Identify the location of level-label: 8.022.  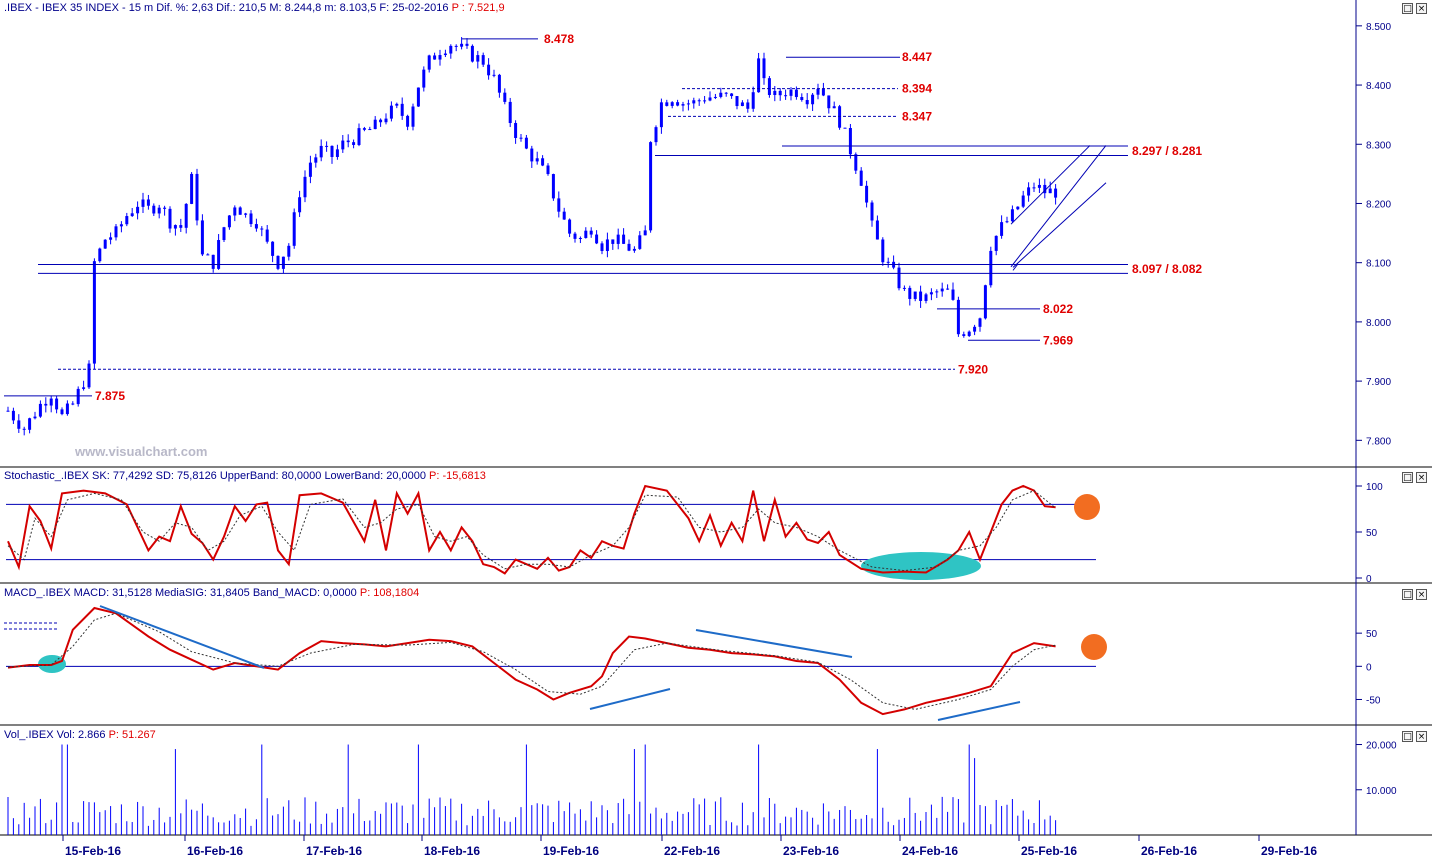
(1058, 309).